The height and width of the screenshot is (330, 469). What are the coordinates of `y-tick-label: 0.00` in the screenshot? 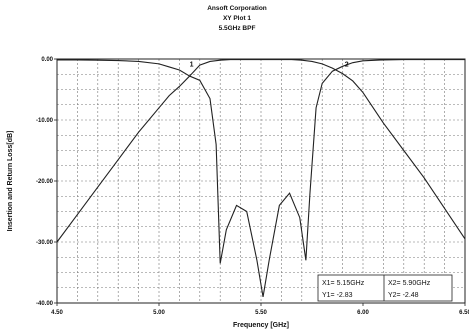 It's located at (47, 60).